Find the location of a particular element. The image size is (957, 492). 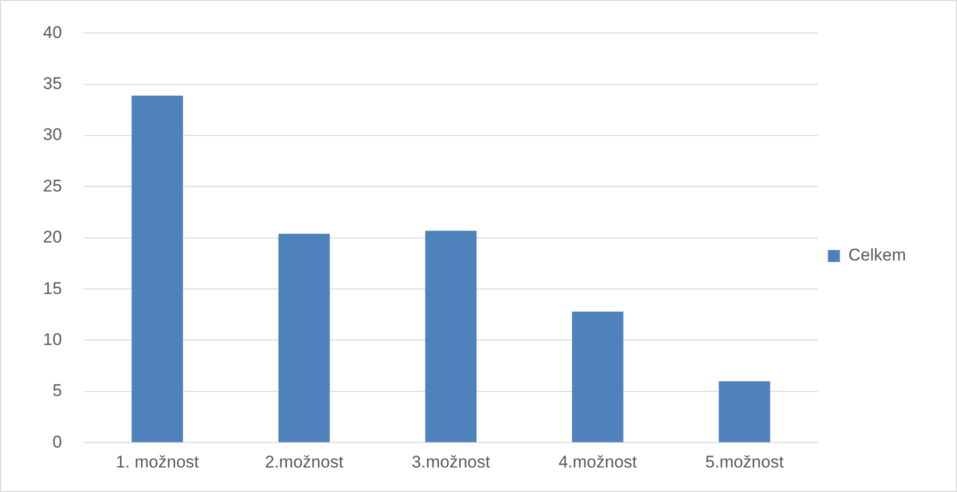

y-tick-label: 10 is located at coordinates (52, 339).